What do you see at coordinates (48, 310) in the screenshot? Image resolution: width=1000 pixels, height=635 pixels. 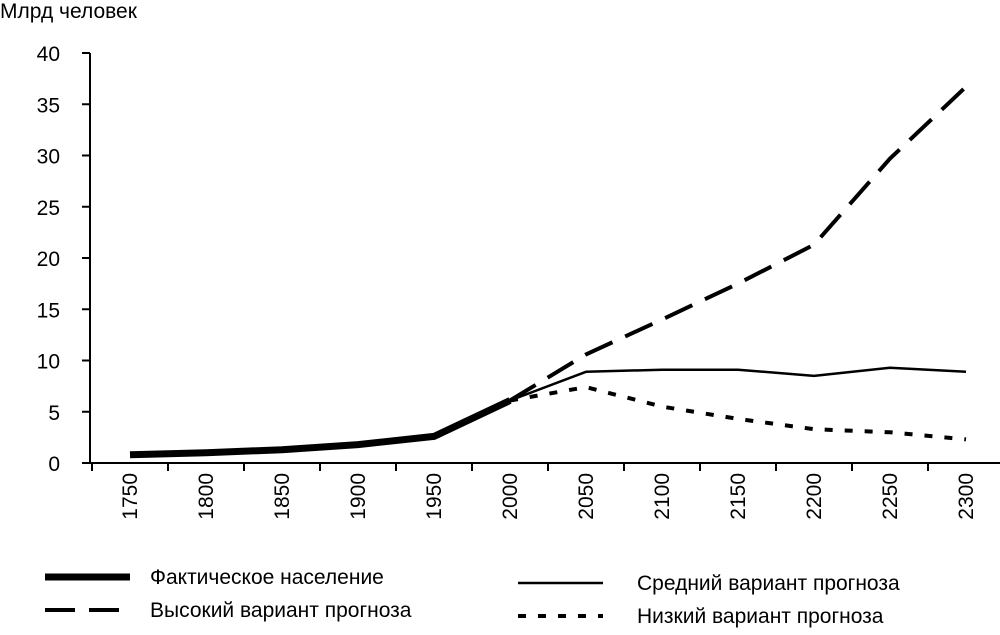 I see `y-tick-label: 15` at bounding box center [48, 310].